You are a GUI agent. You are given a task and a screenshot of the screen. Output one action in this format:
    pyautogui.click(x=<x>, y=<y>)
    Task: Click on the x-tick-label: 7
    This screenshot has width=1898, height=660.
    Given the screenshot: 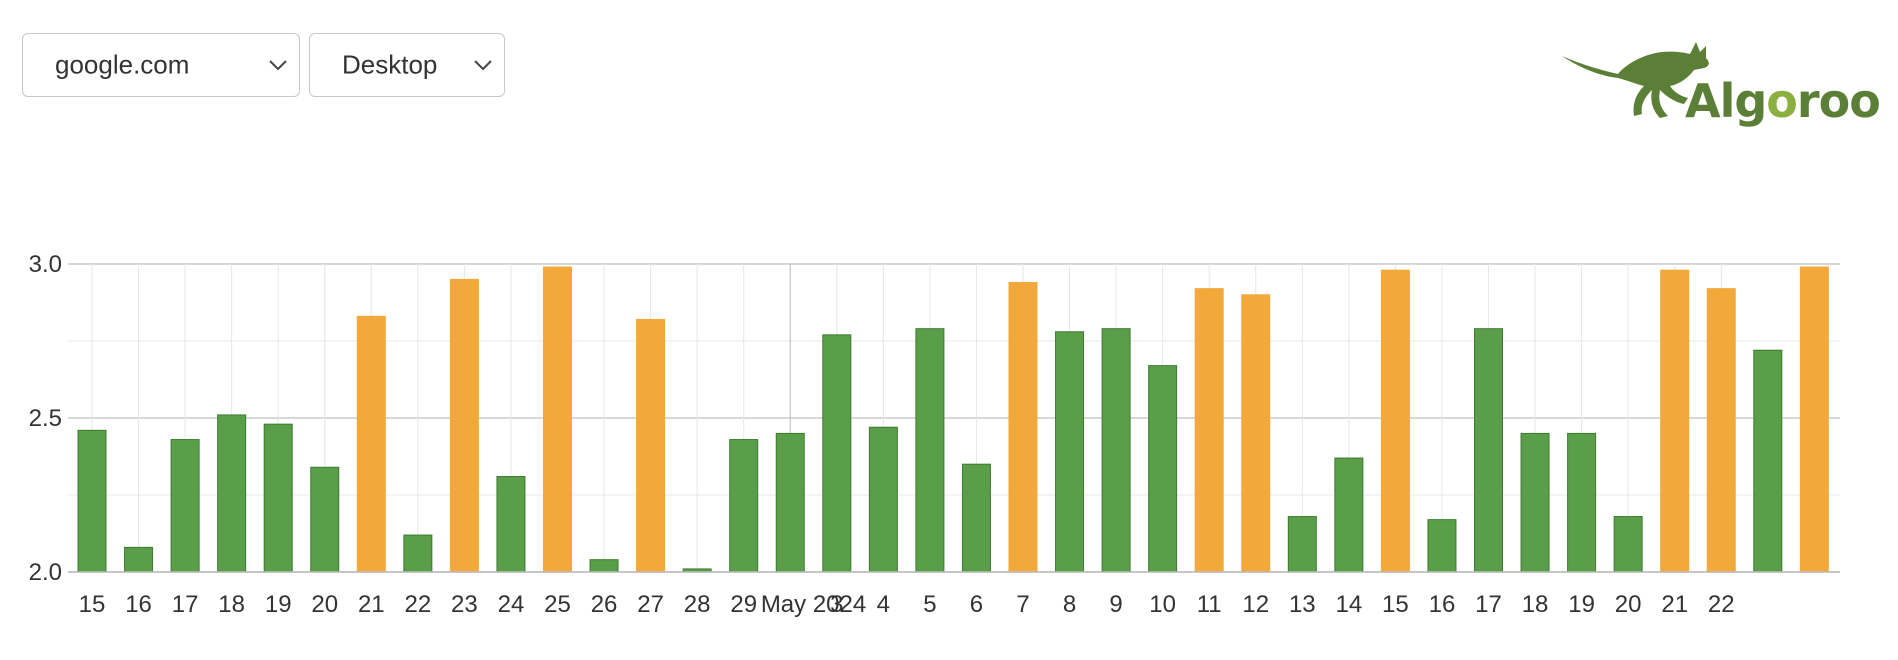 What is the action you would take?
    pyautogui.click(x=1022, y=604)
    